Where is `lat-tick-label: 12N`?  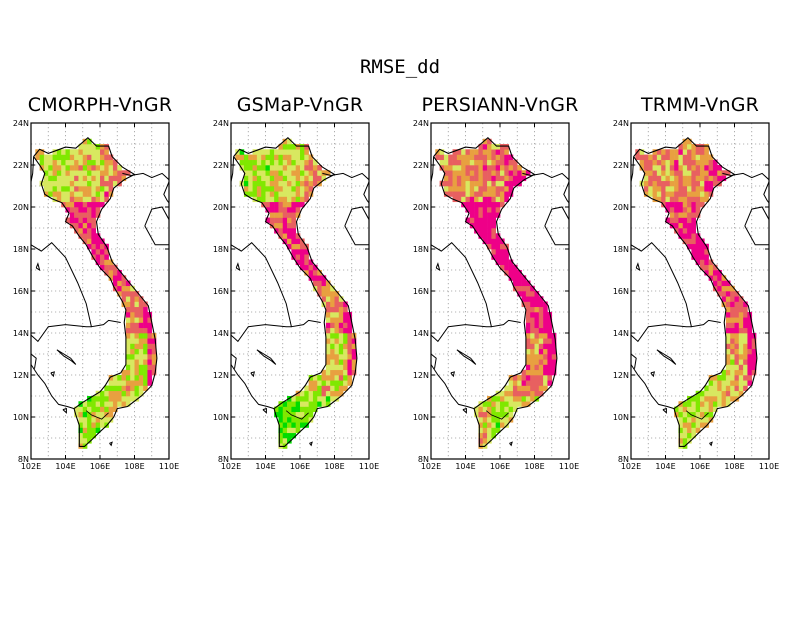 lat-tick-label: 12N is located at coordinates (421, 375).